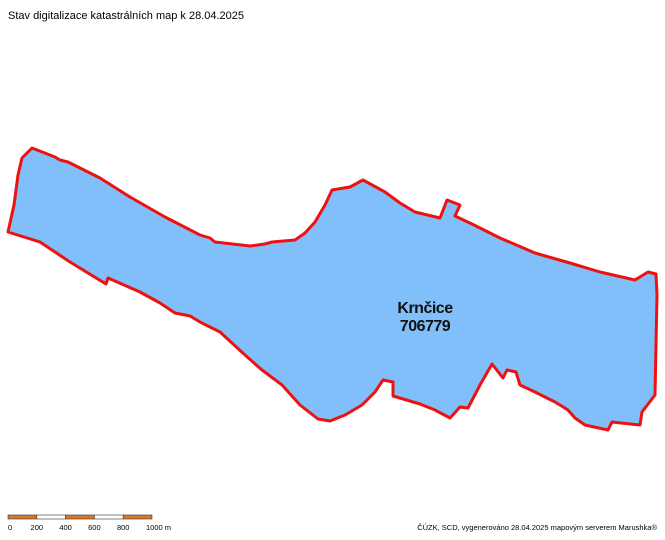 The image size is (665, 540). I want to click on scale-bar, so click(80, 517).